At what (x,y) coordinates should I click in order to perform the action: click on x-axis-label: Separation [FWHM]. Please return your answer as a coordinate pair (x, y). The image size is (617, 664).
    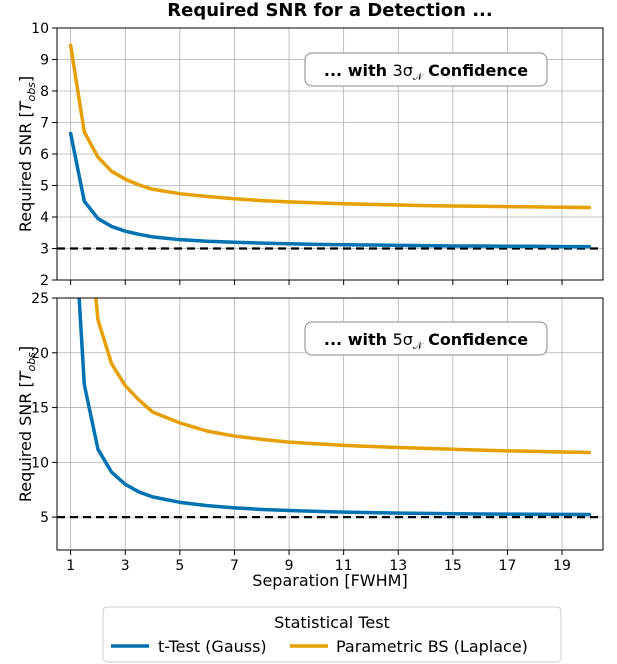
    Looking at the image, I should click on (329, 580).